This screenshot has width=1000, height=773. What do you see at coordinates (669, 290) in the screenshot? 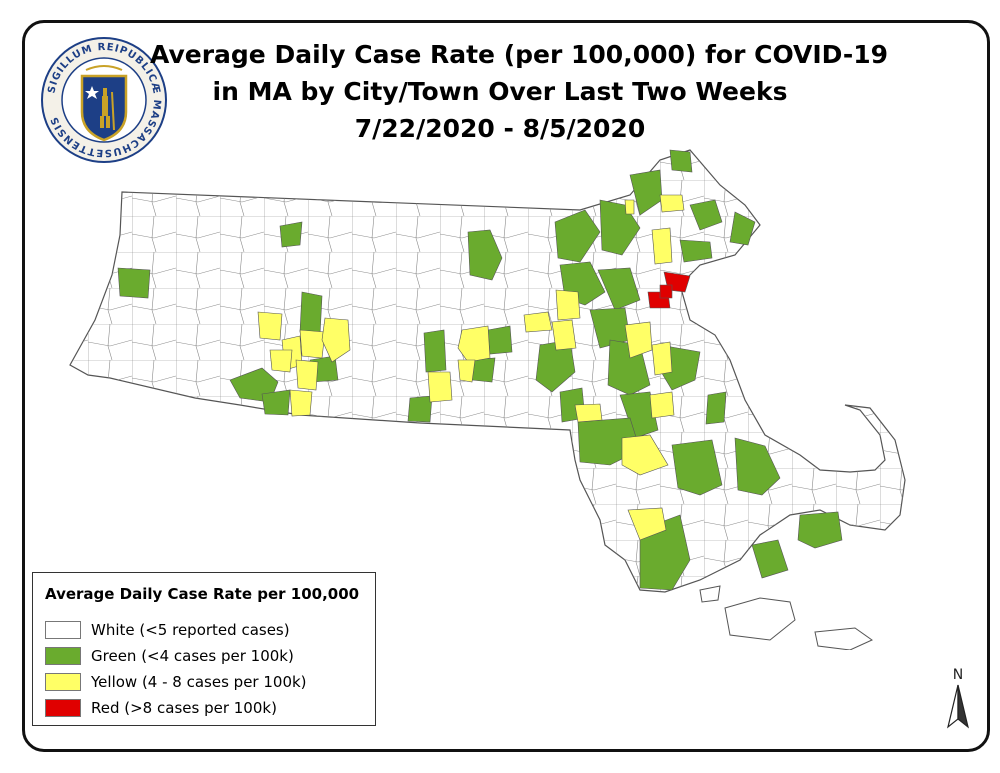
I see `red-towns` at bounding box center [669, 290].